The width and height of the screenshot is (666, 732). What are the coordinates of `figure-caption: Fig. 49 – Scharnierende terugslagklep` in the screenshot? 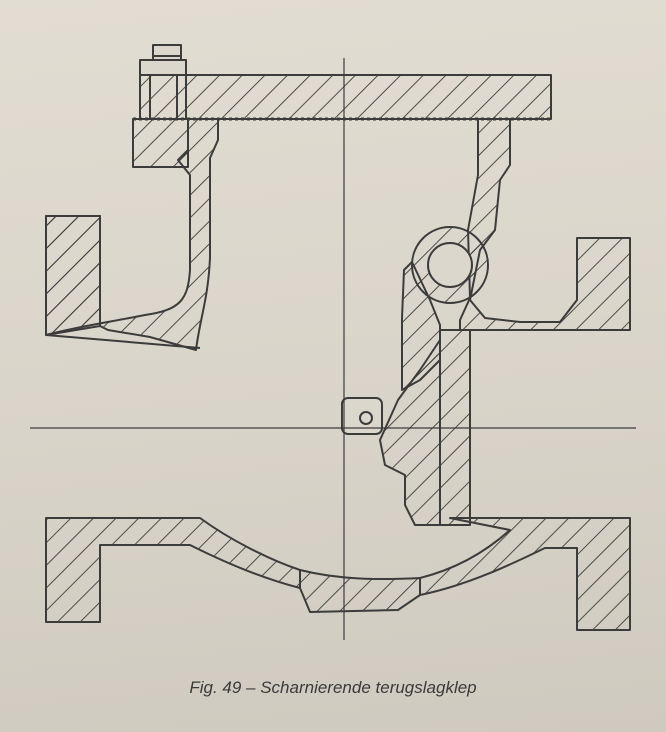 It's located at (333, 687).